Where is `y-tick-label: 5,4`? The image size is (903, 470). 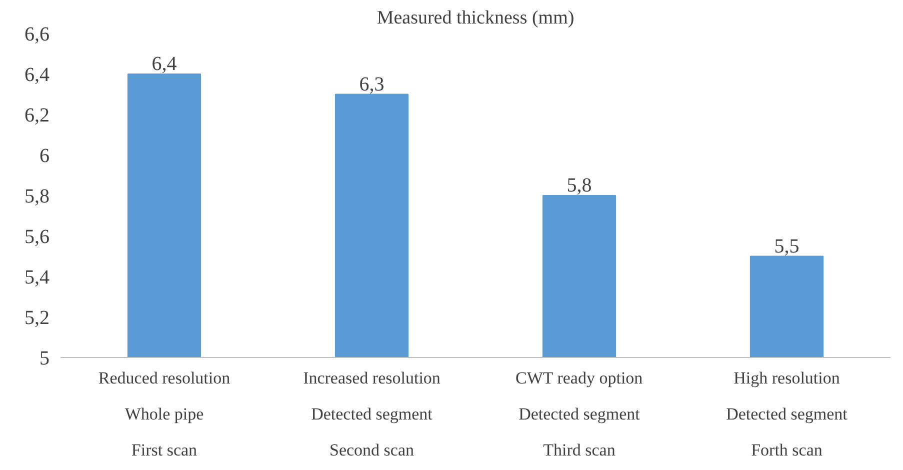
y-tick-label: 5,4 is located at coordinates (37, 277).